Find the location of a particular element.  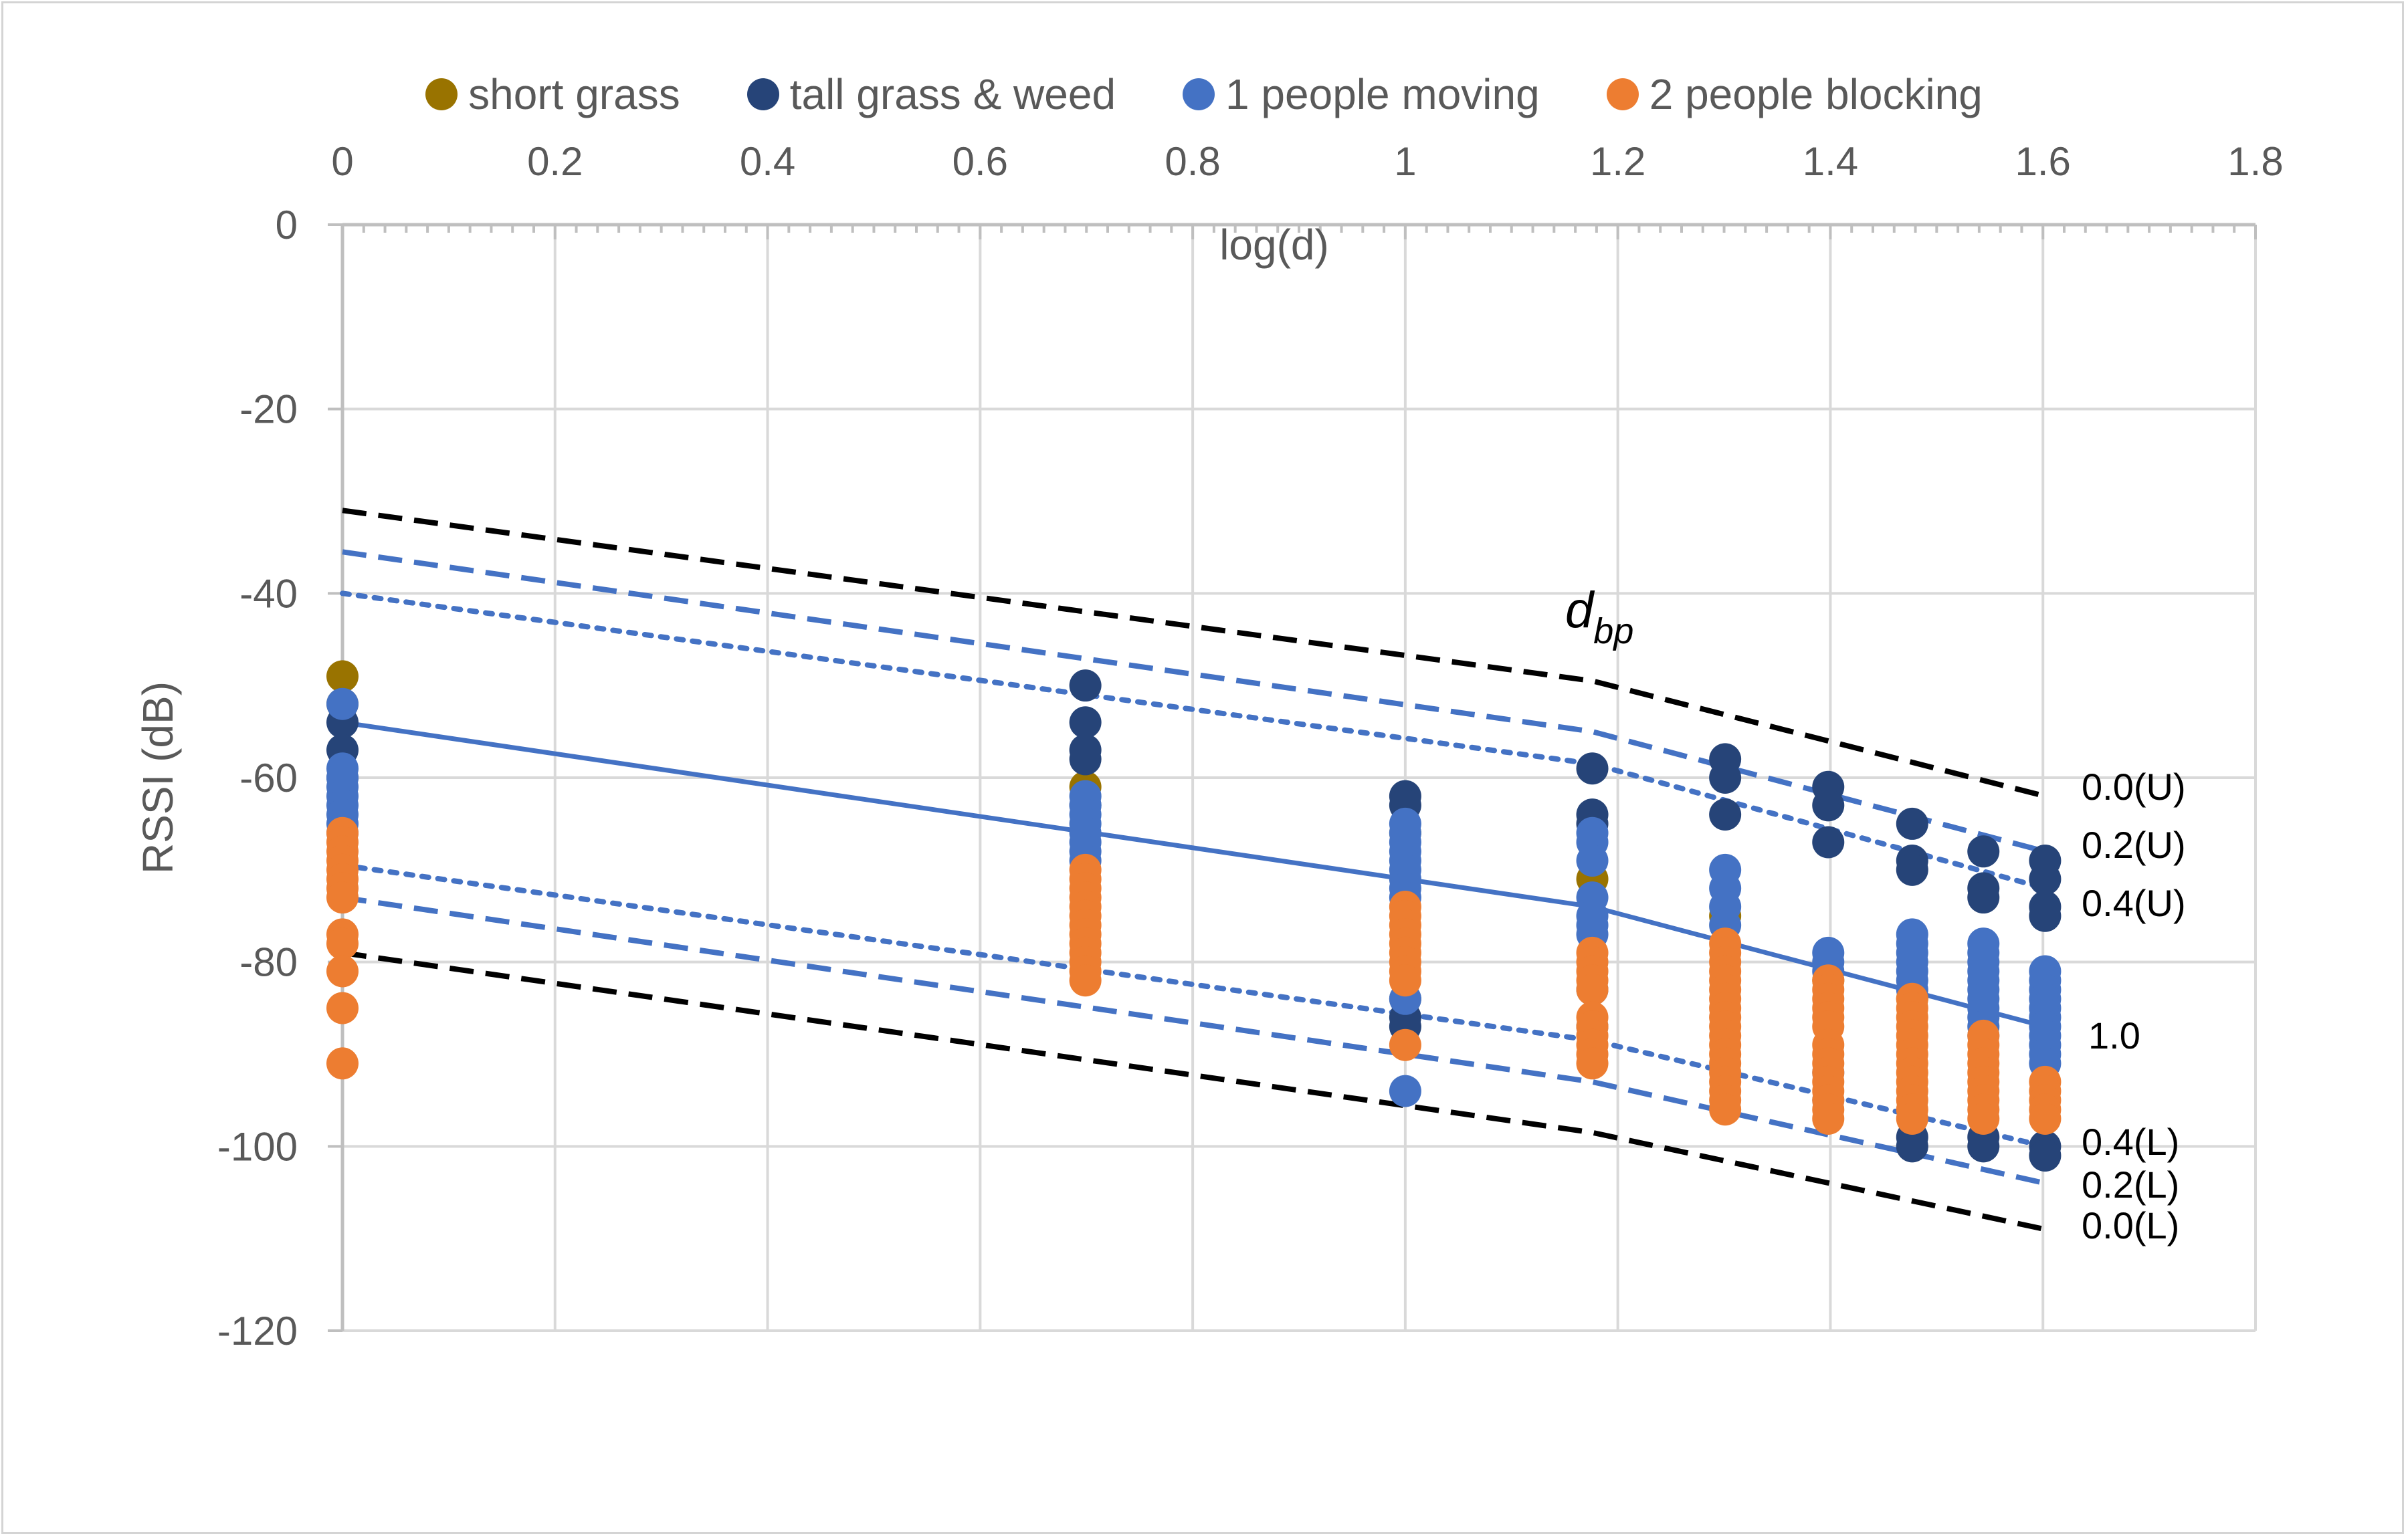

legend-item: tall grass & weed is located at coordinates (931, 94).